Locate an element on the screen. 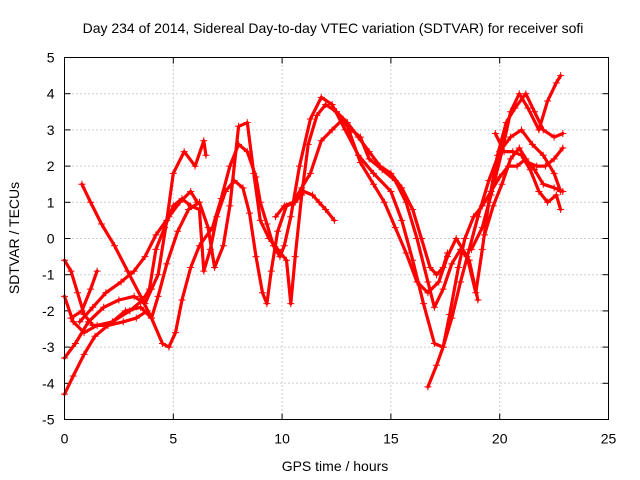 This screenshot has height=480, width=640. x-tick-label: 10 is located at coordinates (282, 439).